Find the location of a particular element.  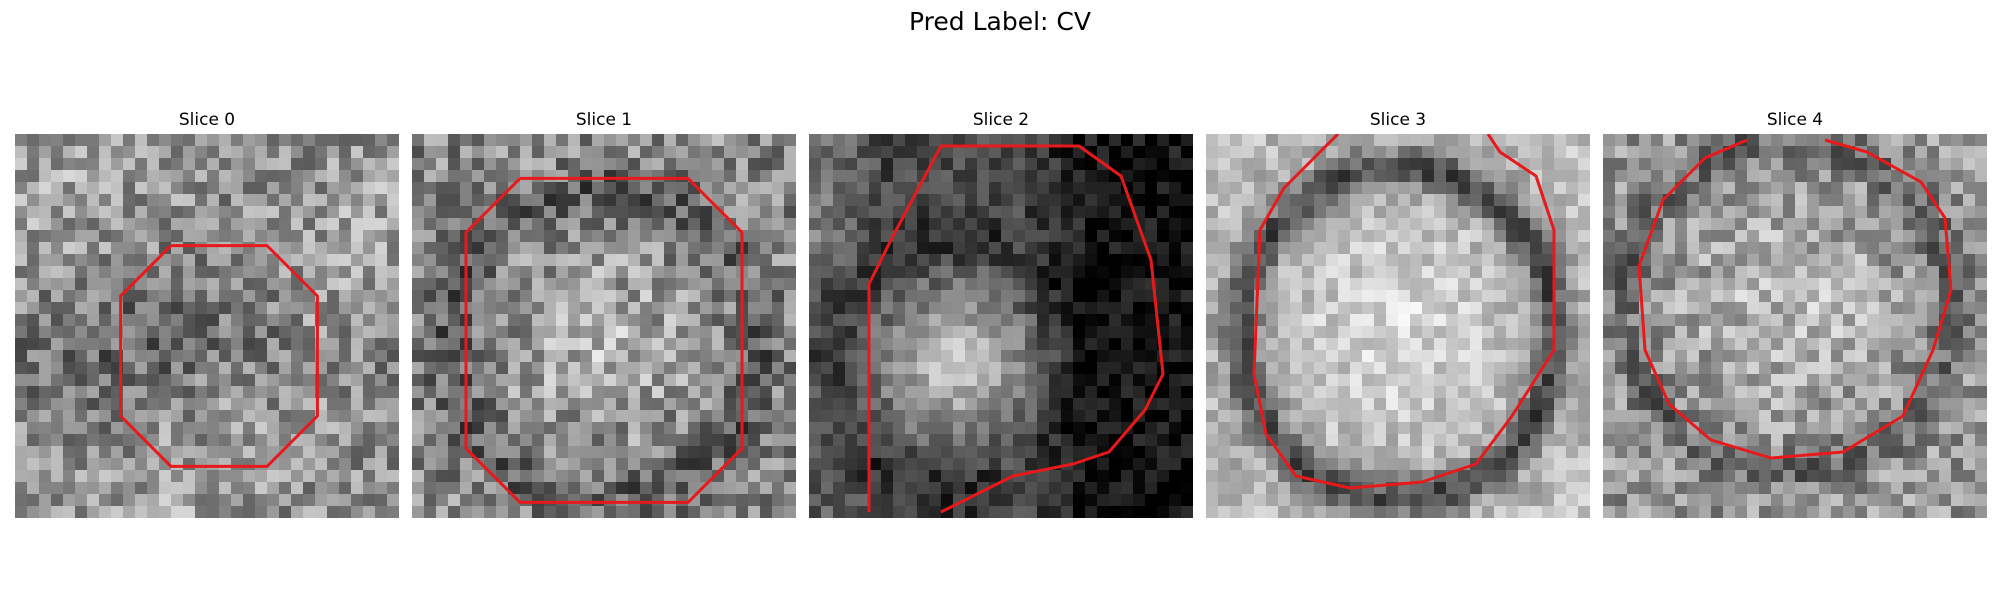

slice-panel-3: Slice 3 is located at coordinates (1398, 313).